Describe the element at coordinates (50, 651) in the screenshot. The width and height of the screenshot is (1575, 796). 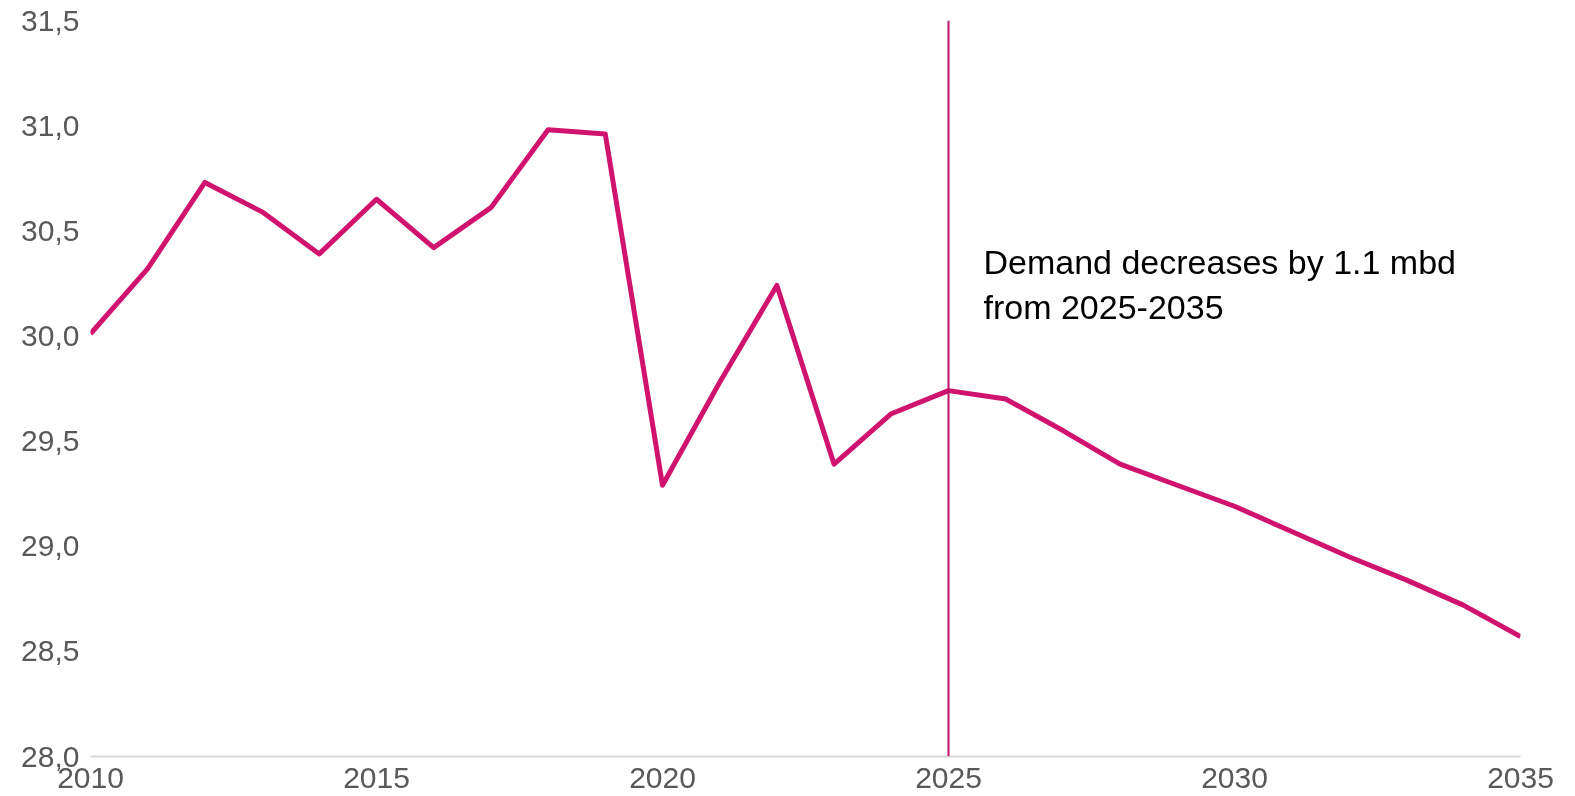
I see `y-tick-label: 28,5` at that location.